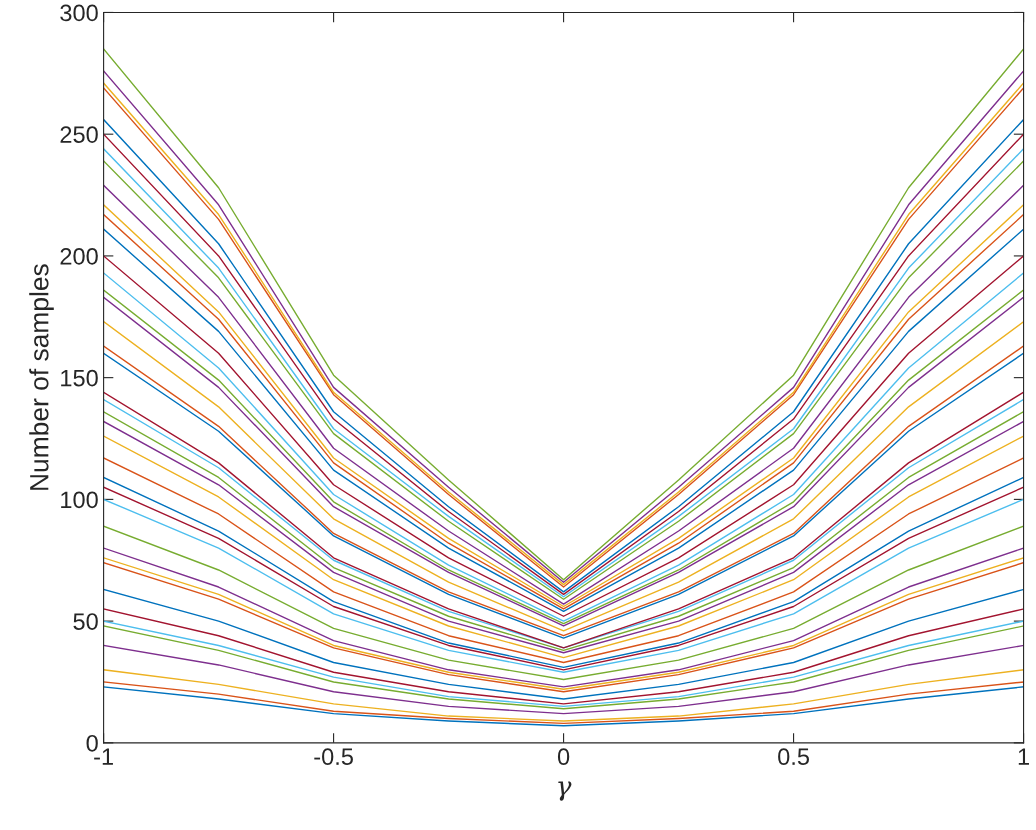  What do you see at coordinates (41, 377) in the screenshot?
I see `y-axis-title: Number of samples` at bounding box center [41, 377].